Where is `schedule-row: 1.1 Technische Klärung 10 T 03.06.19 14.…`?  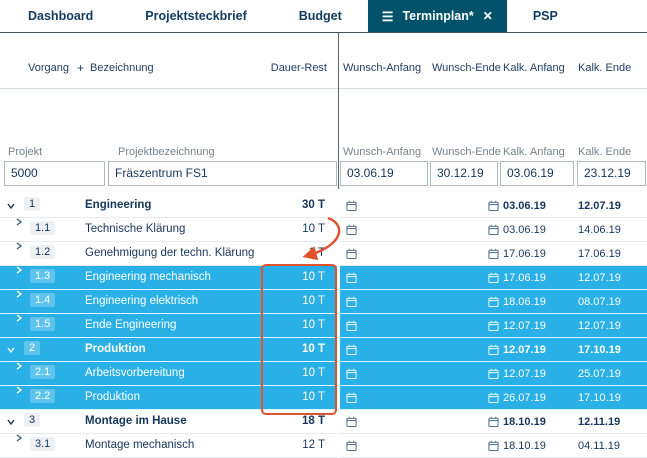
schedule-row: 1.1 Technische Klärung 10 T 03.06.19 14.… is located at coordinates (323, 230).